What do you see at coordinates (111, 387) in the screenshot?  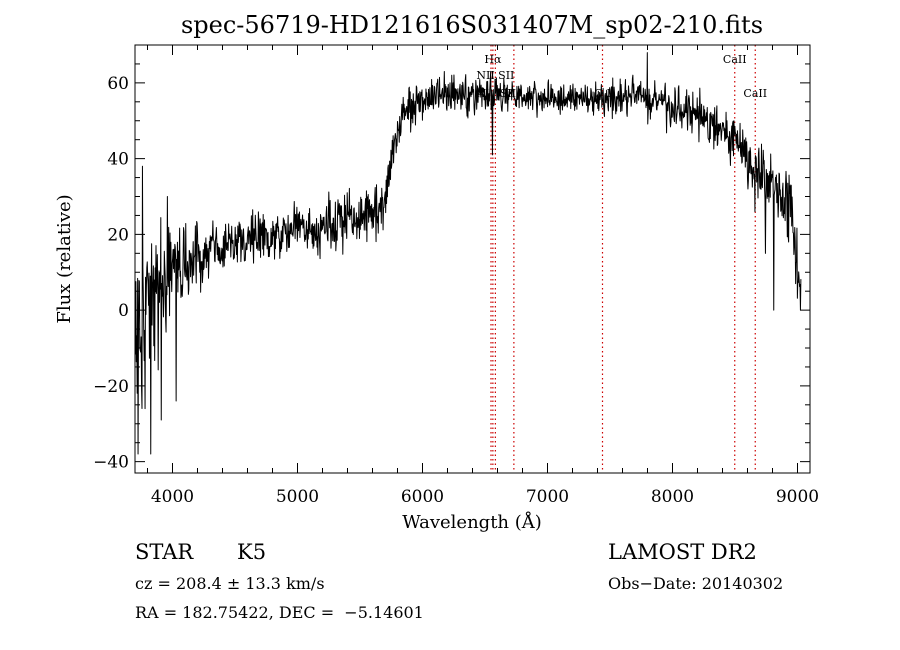 I see `y-tick-label: −20` at bounding box center [111, 387].